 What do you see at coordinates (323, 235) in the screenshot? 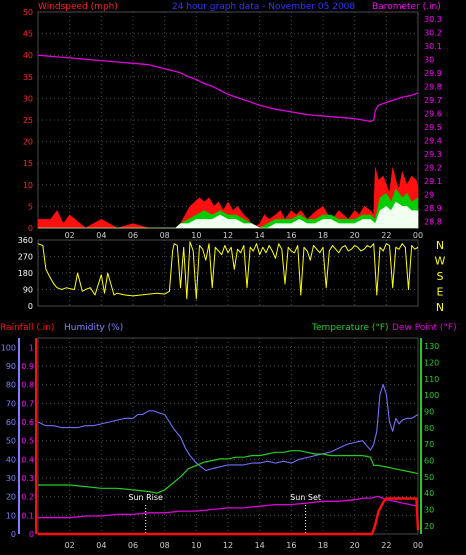
I see `wind-x-tick-label: 18` at bounding box center [323, 235].